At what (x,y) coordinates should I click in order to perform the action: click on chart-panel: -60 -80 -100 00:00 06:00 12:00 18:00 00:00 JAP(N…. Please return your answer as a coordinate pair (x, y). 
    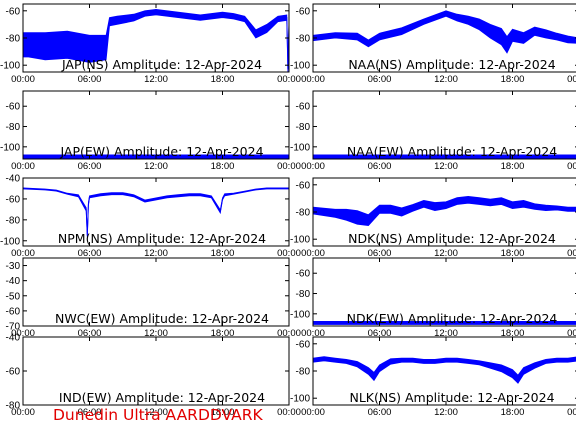
    Looking at the image, I should click on (150, 44).